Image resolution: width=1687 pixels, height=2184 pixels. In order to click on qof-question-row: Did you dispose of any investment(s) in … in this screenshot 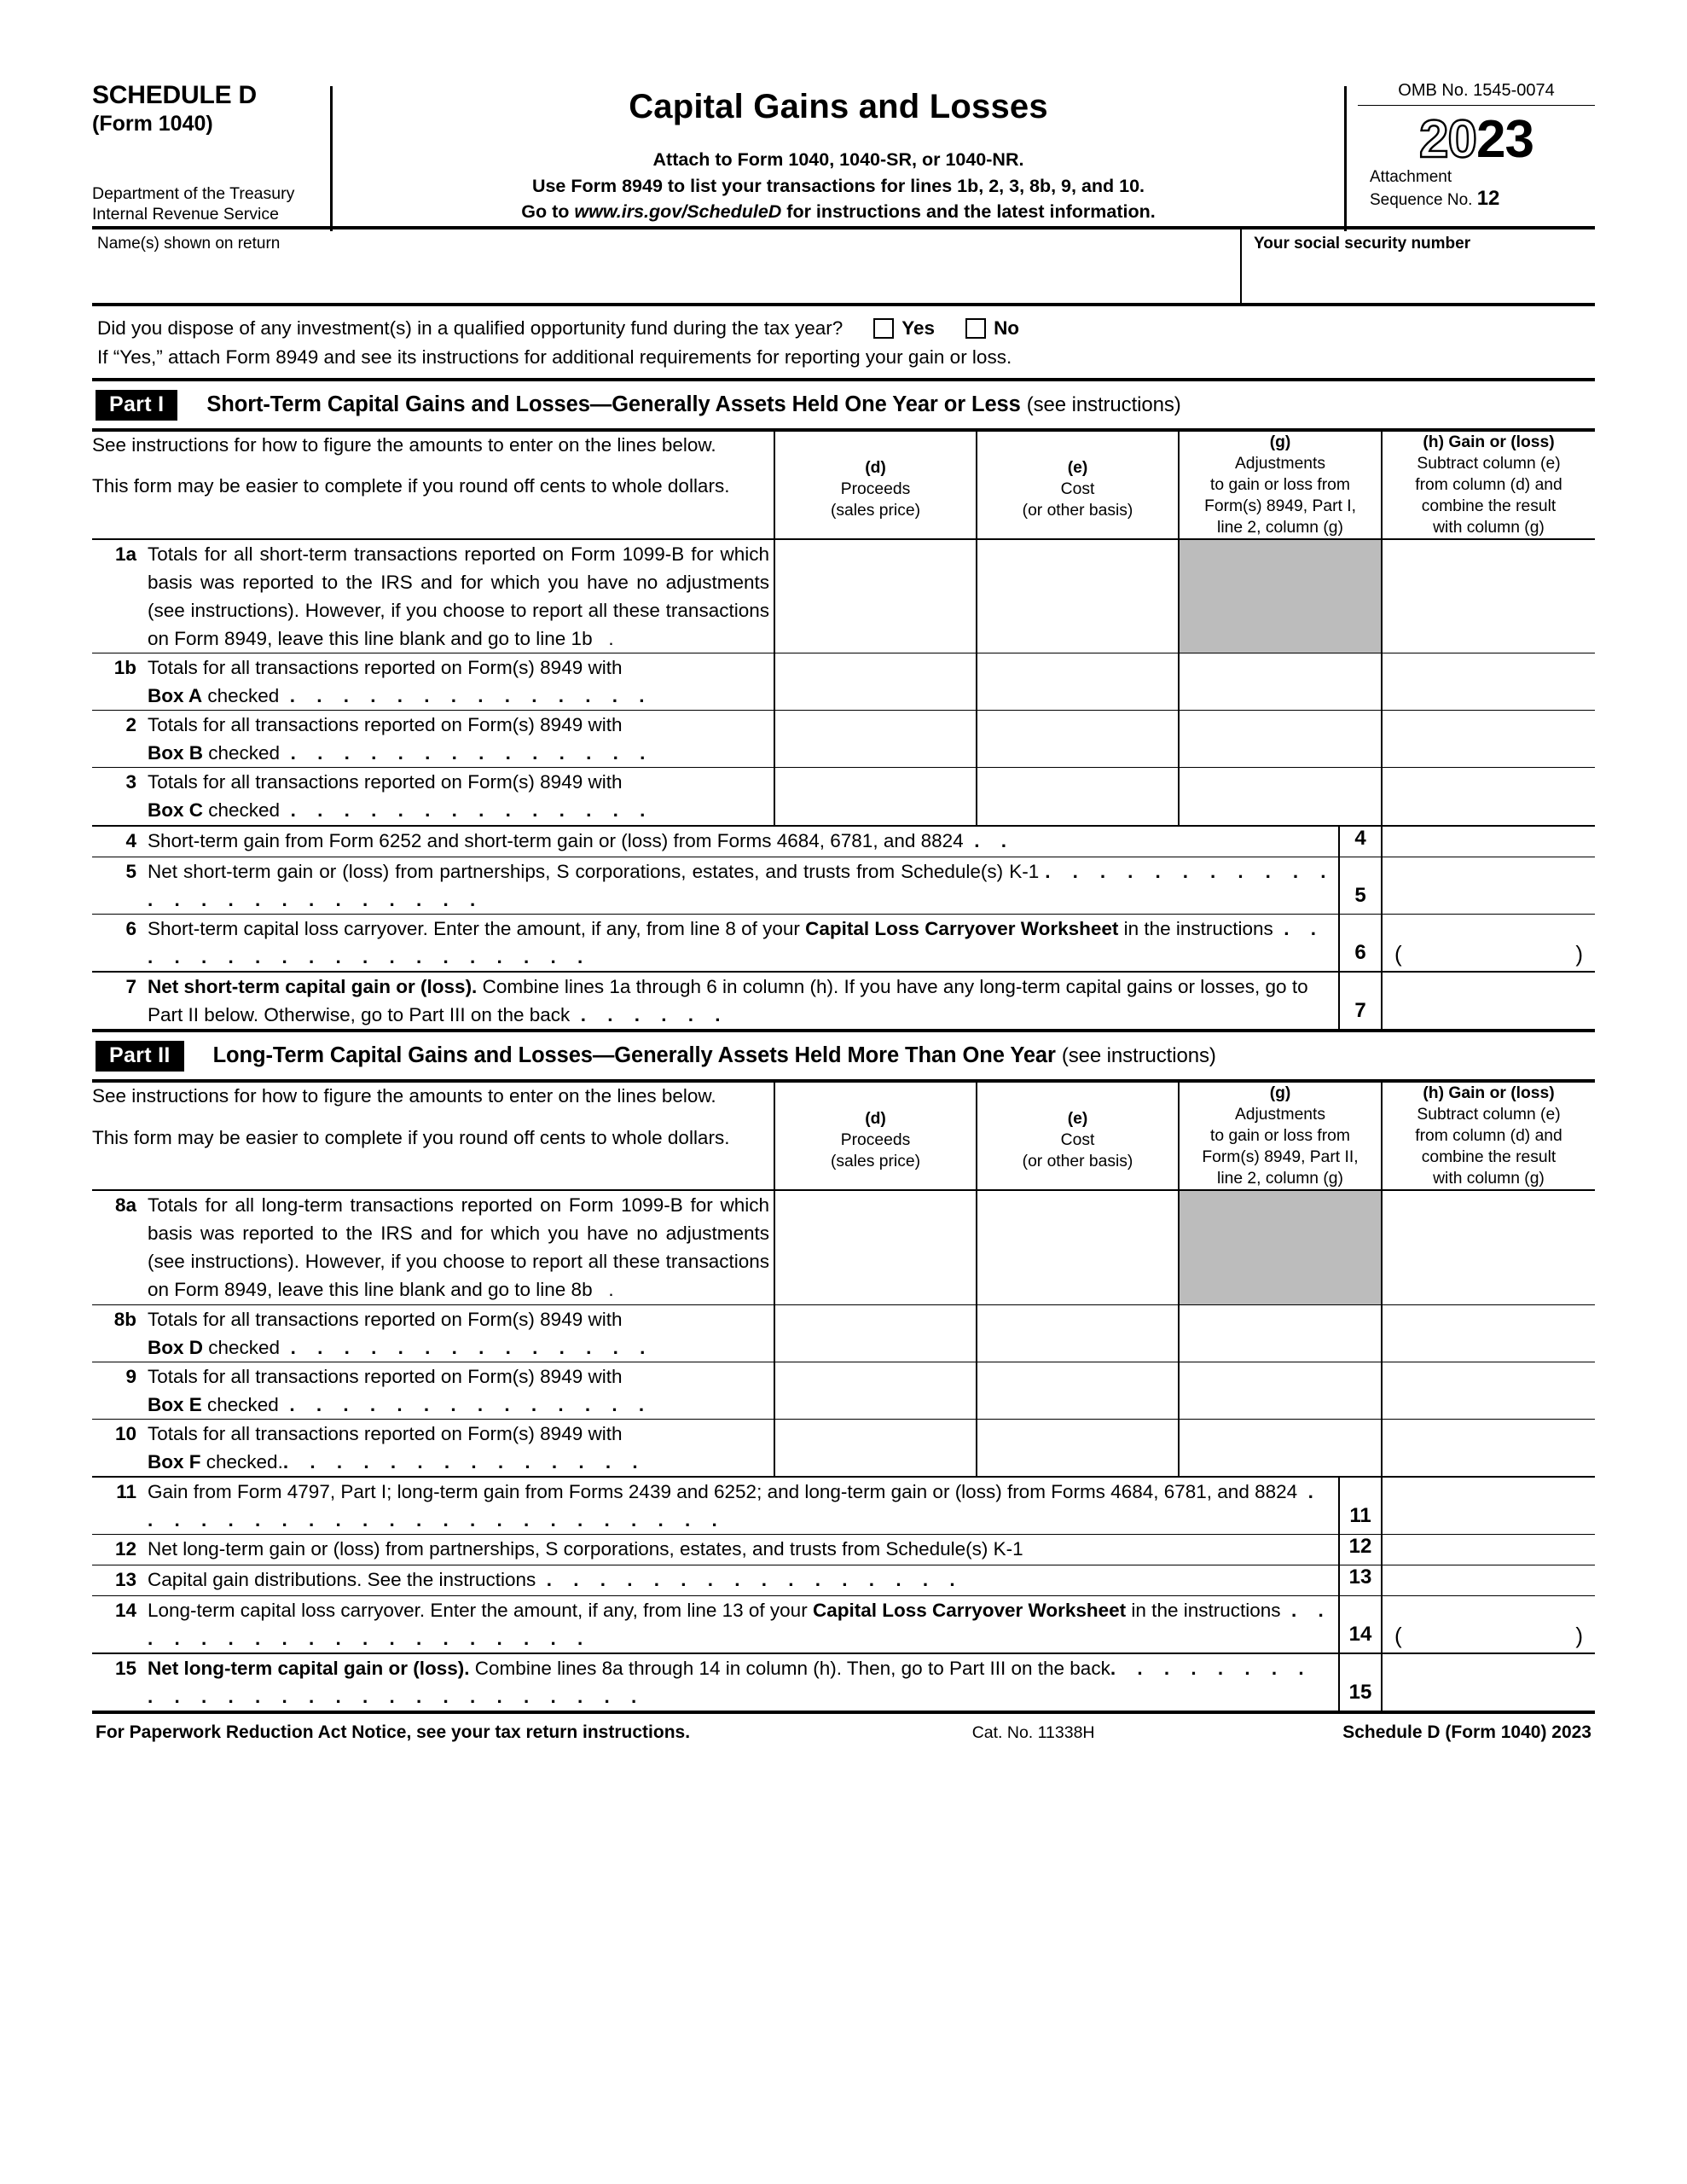, I will do `click(846, 328)`.